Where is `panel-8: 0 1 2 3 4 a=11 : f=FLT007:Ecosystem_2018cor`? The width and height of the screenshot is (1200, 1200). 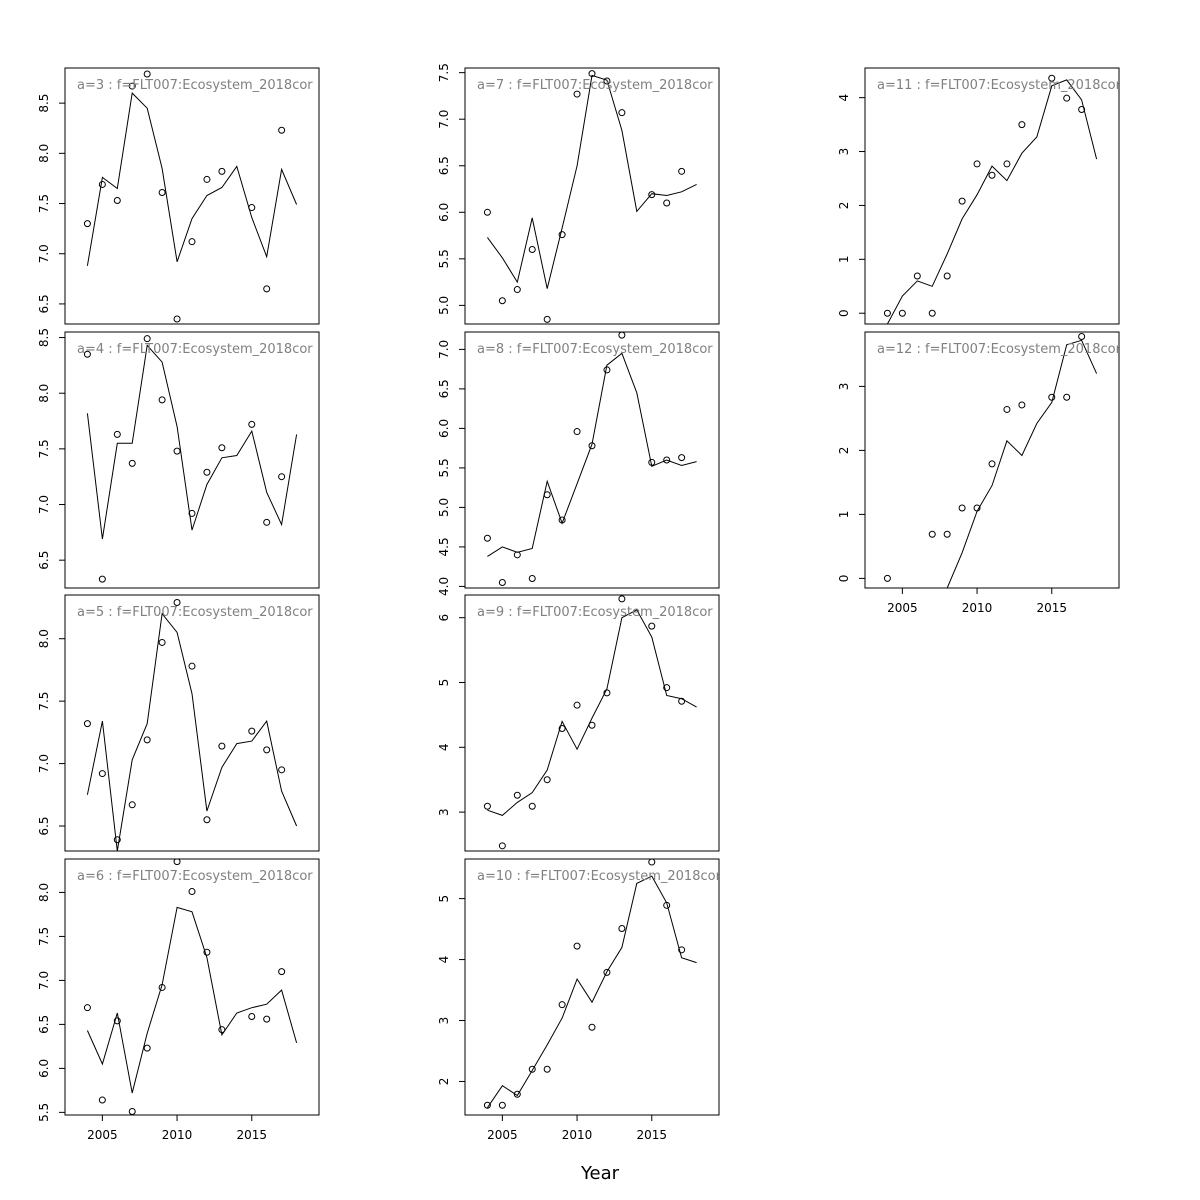
panel-8: 0 1 2 3 4 a=11 : f=FLT007:Ecosystem_2018cor is located at coordinates (978, 196).